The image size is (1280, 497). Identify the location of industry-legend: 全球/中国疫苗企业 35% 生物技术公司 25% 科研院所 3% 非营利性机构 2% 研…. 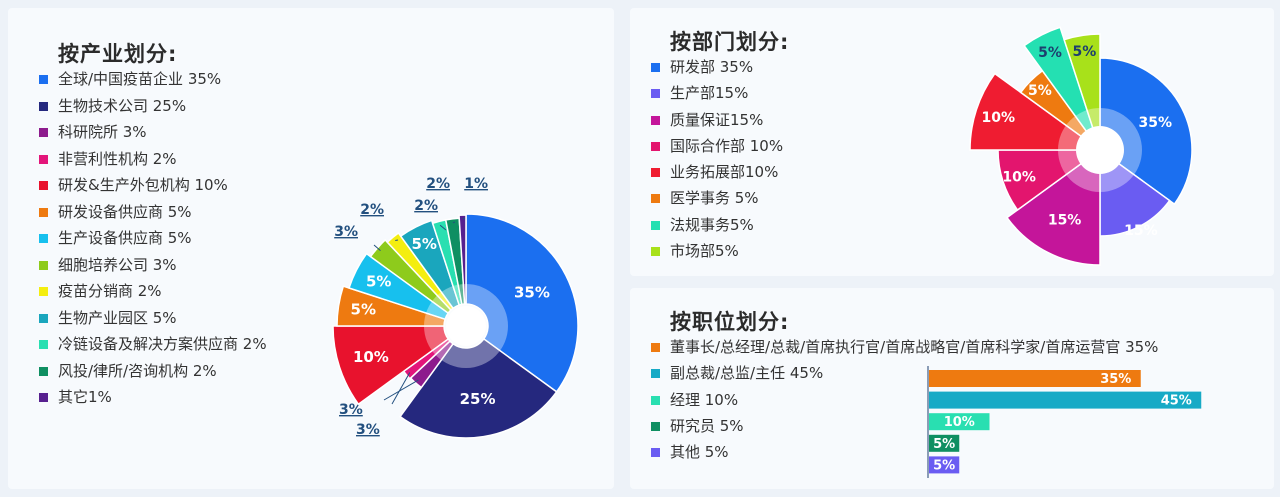
(151, 241).